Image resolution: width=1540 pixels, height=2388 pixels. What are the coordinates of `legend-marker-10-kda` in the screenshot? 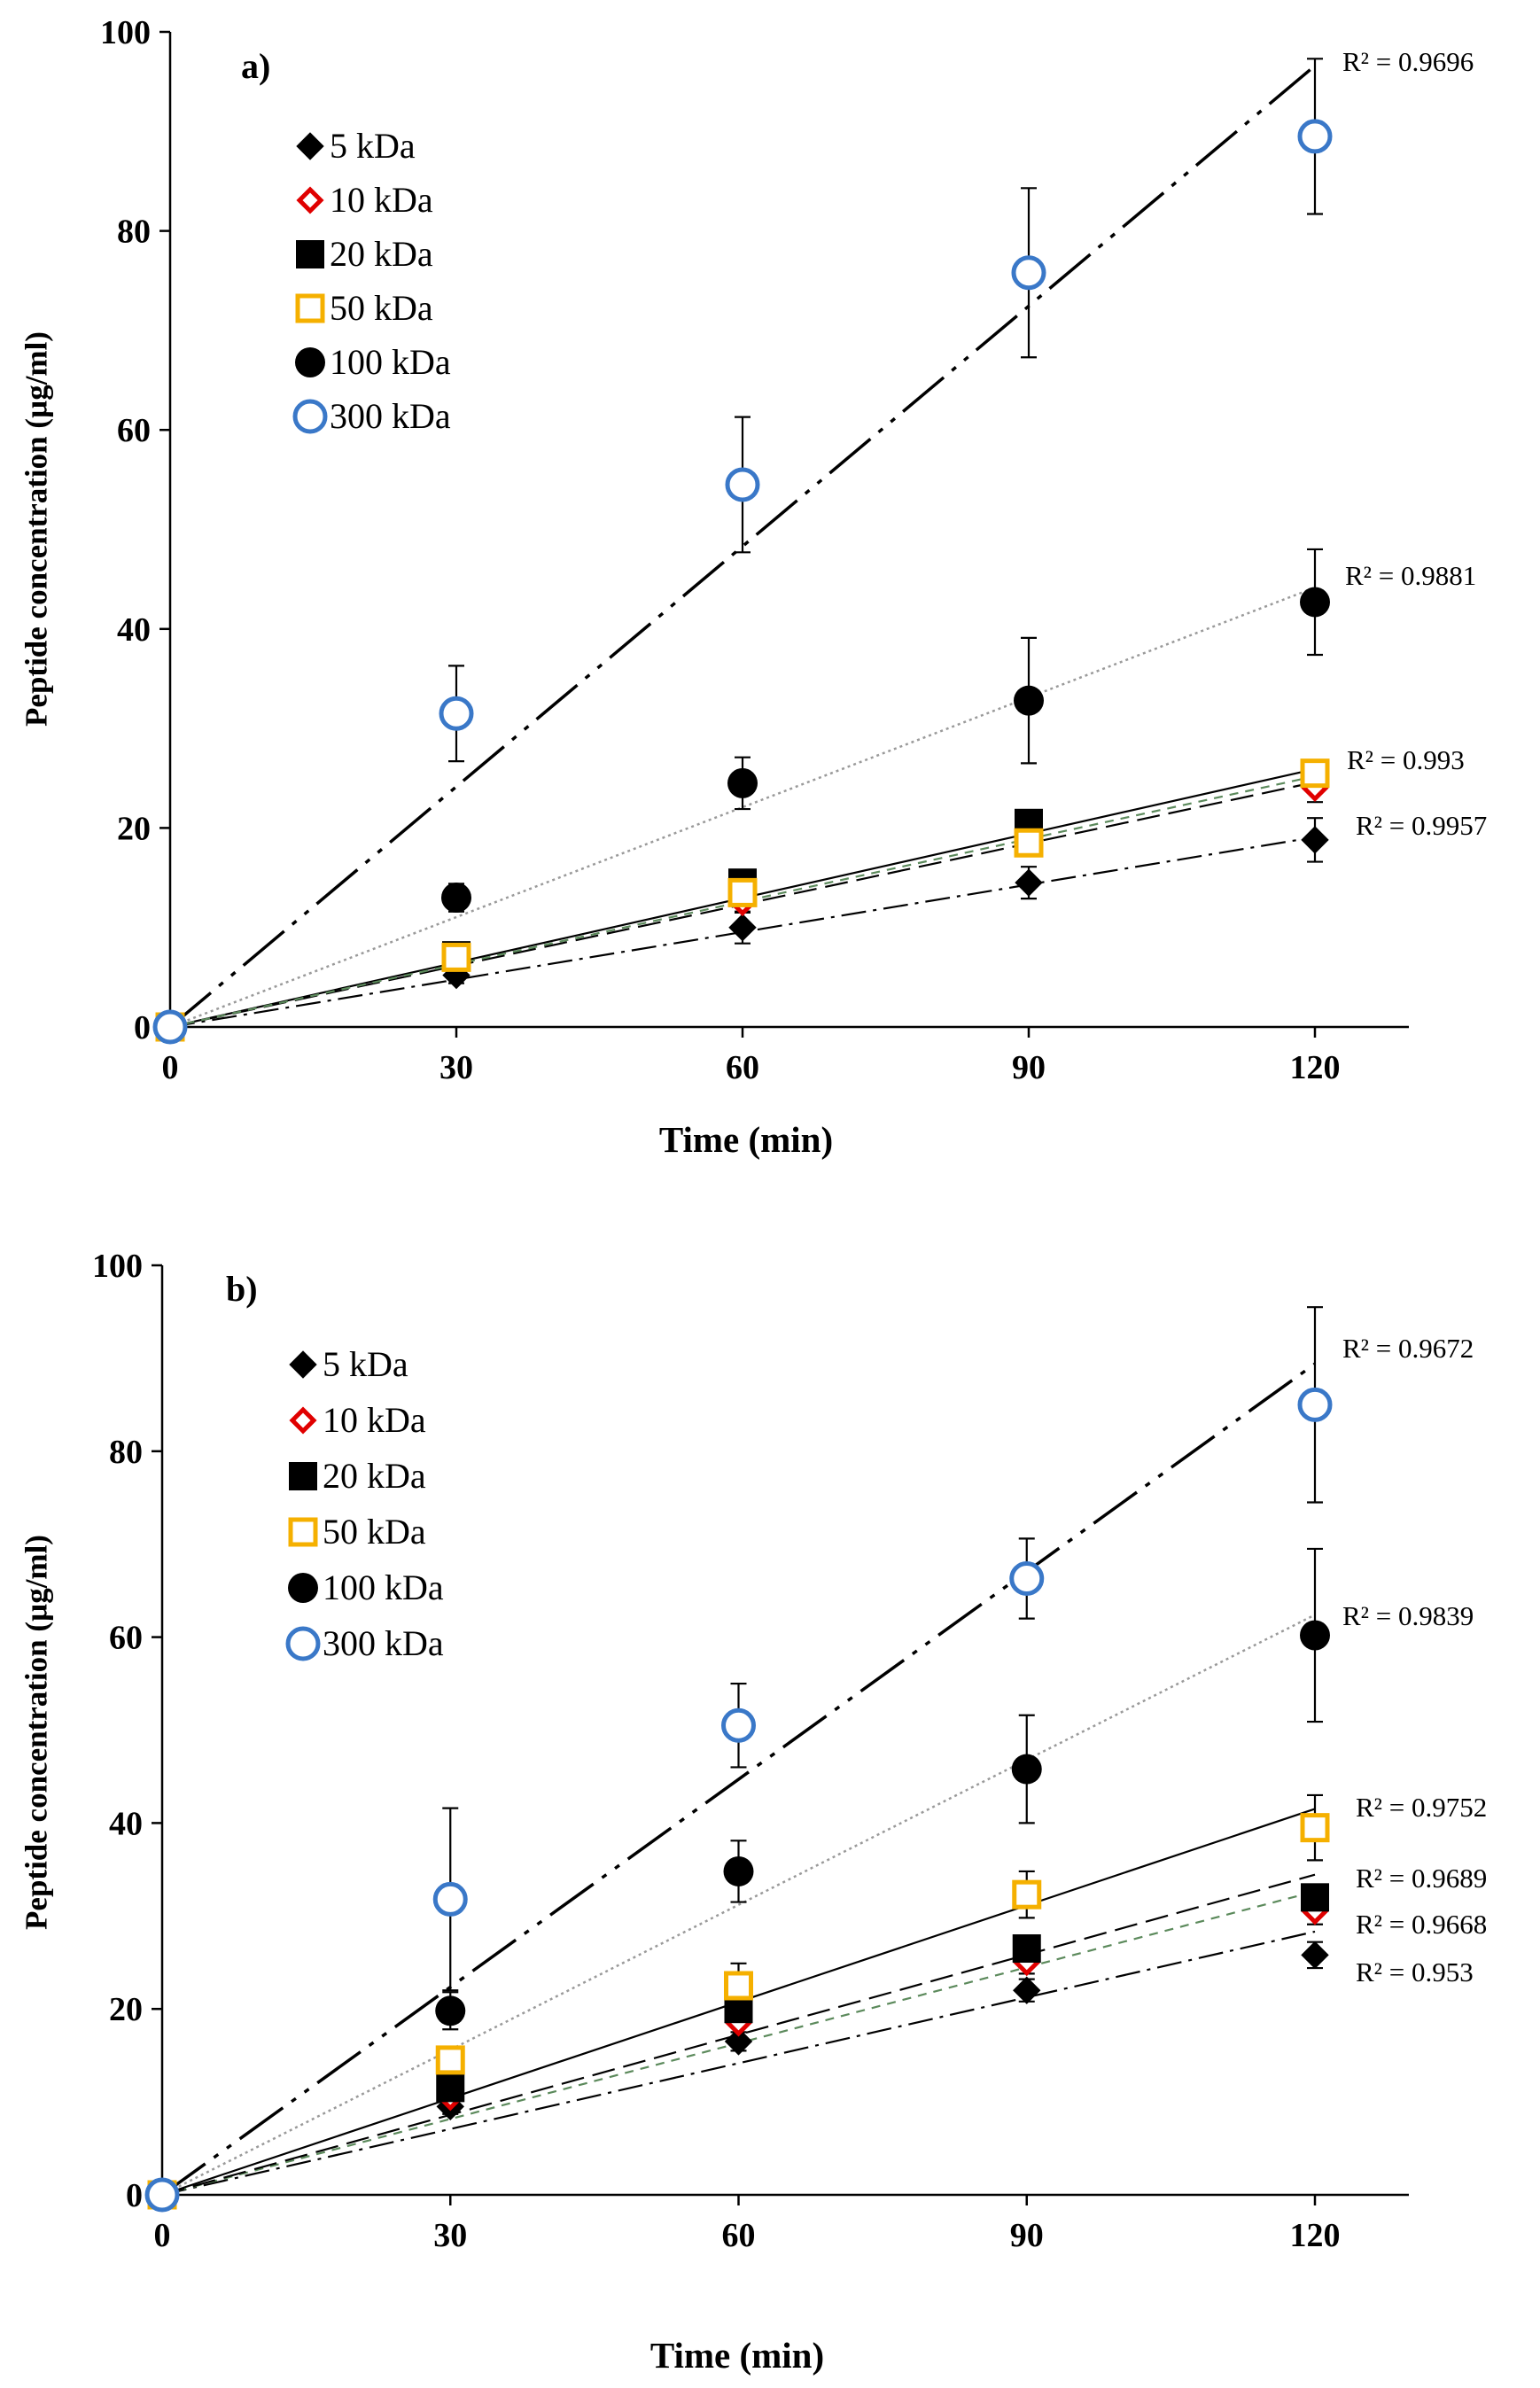 It's located at (303, 1420).